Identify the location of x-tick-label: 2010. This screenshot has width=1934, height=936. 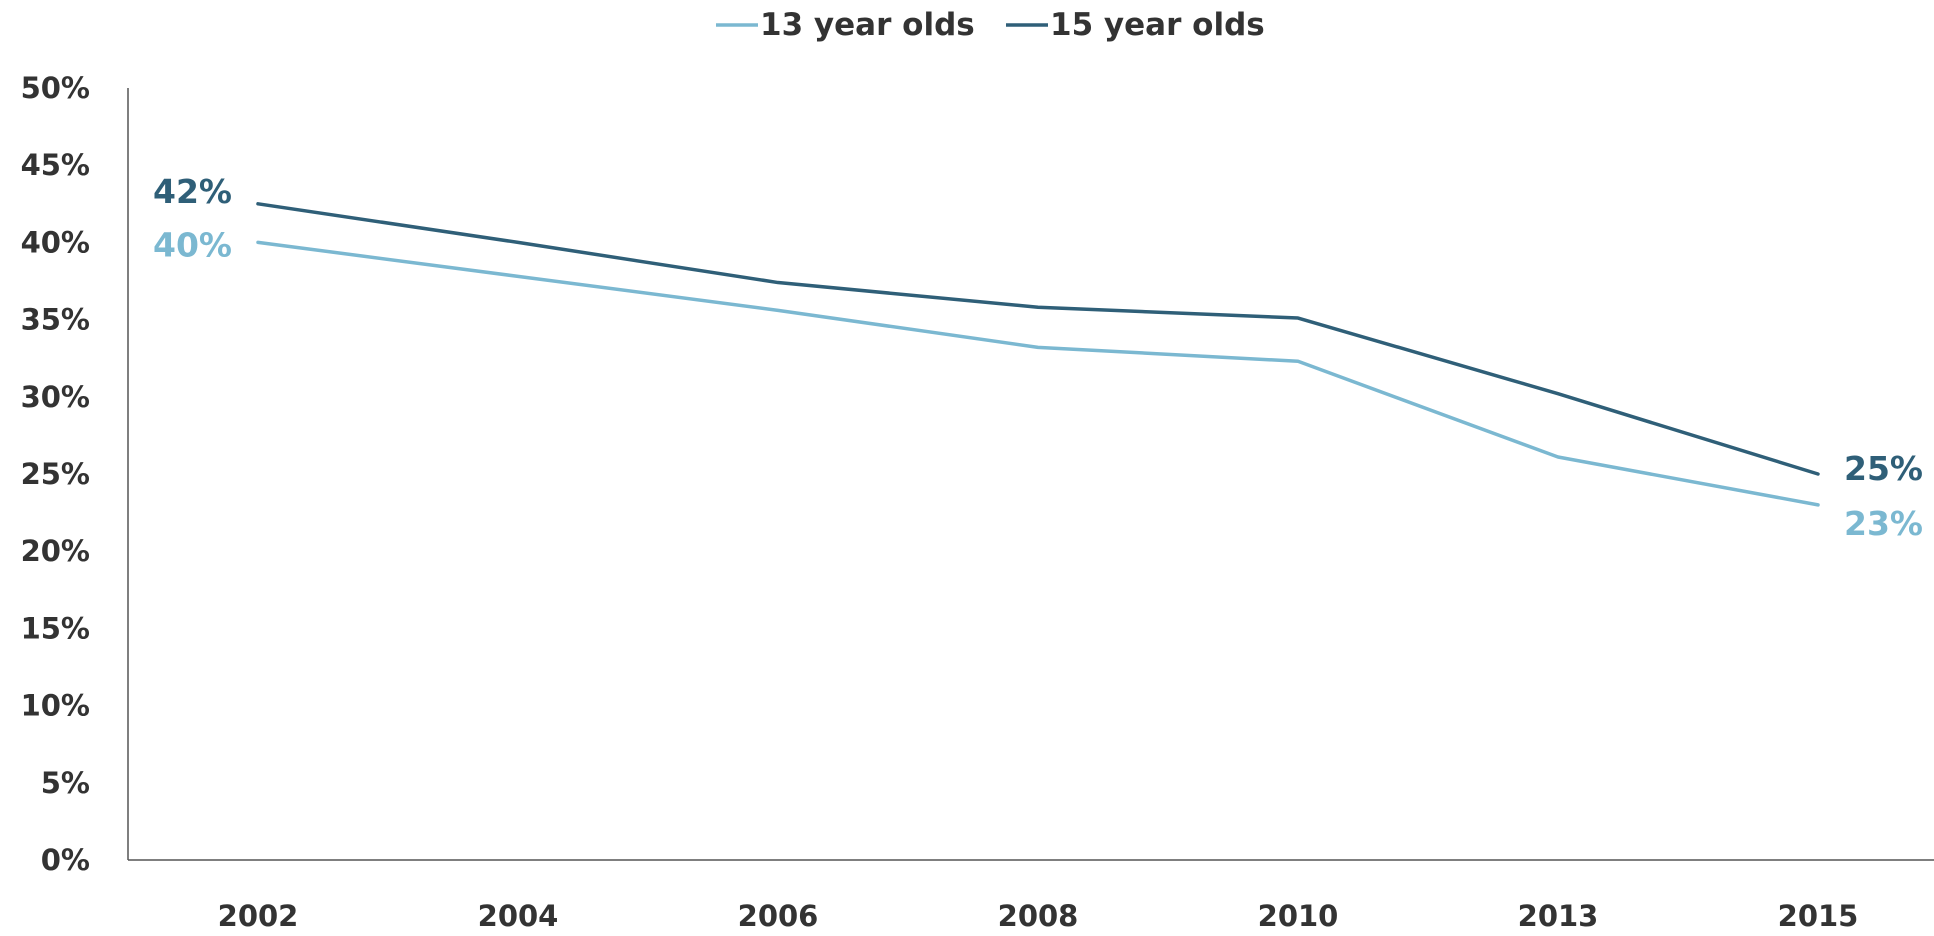
(1298, 916).